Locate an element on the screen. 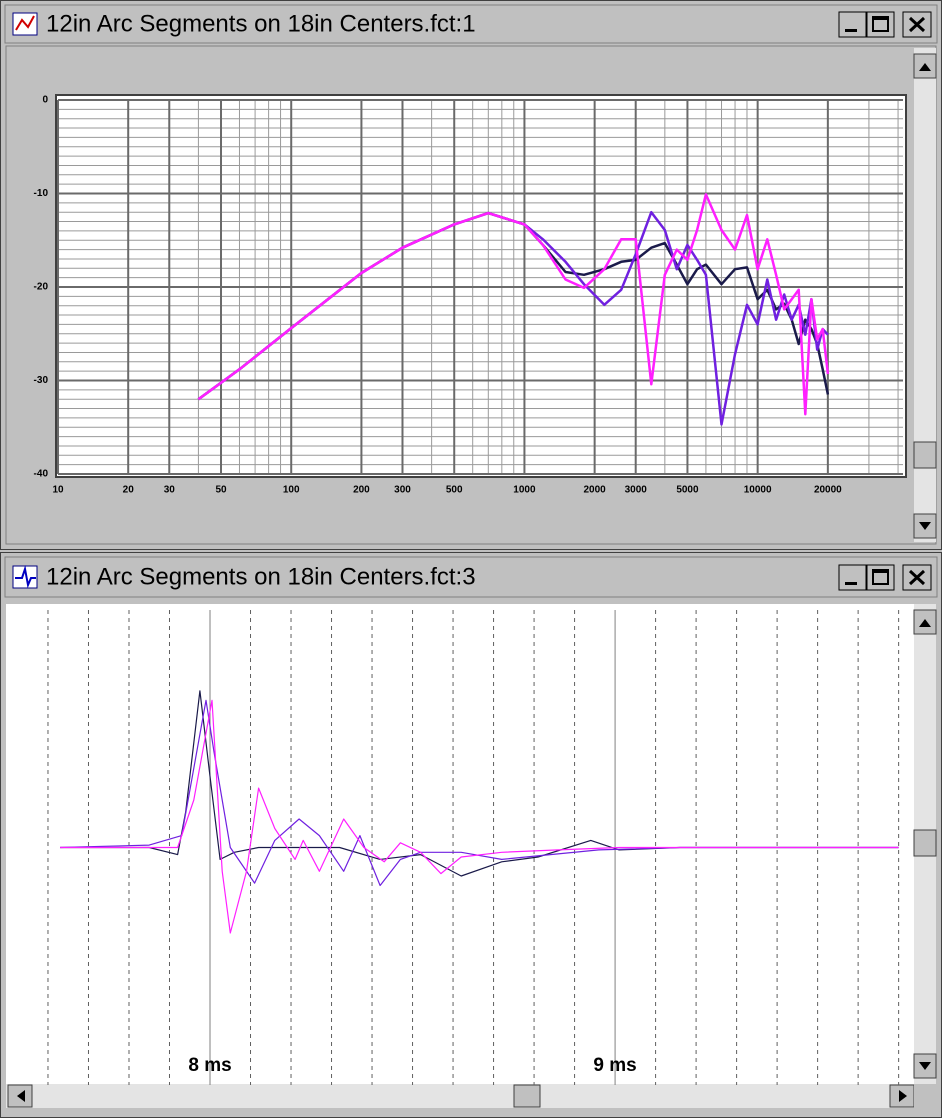  y-tick-label: -20 is located at coordinates (41, 287).